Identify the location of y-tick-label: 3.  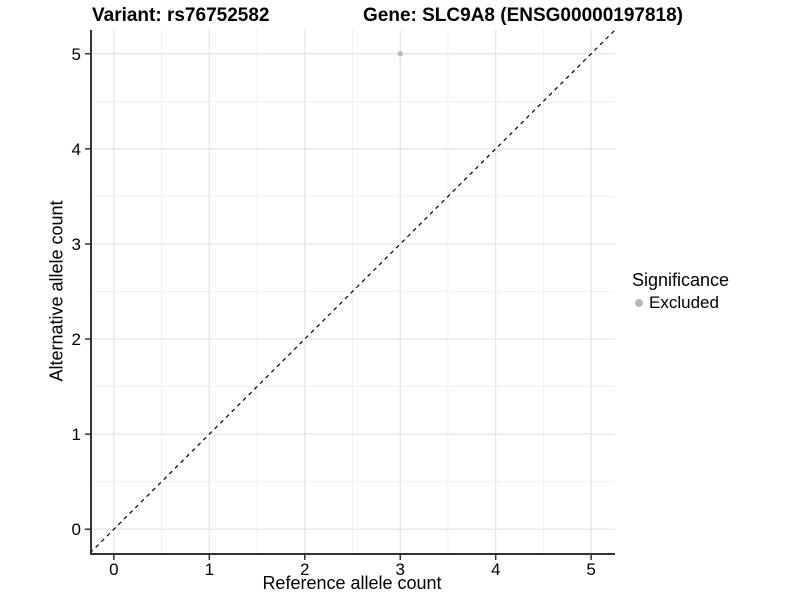
(76, 244).